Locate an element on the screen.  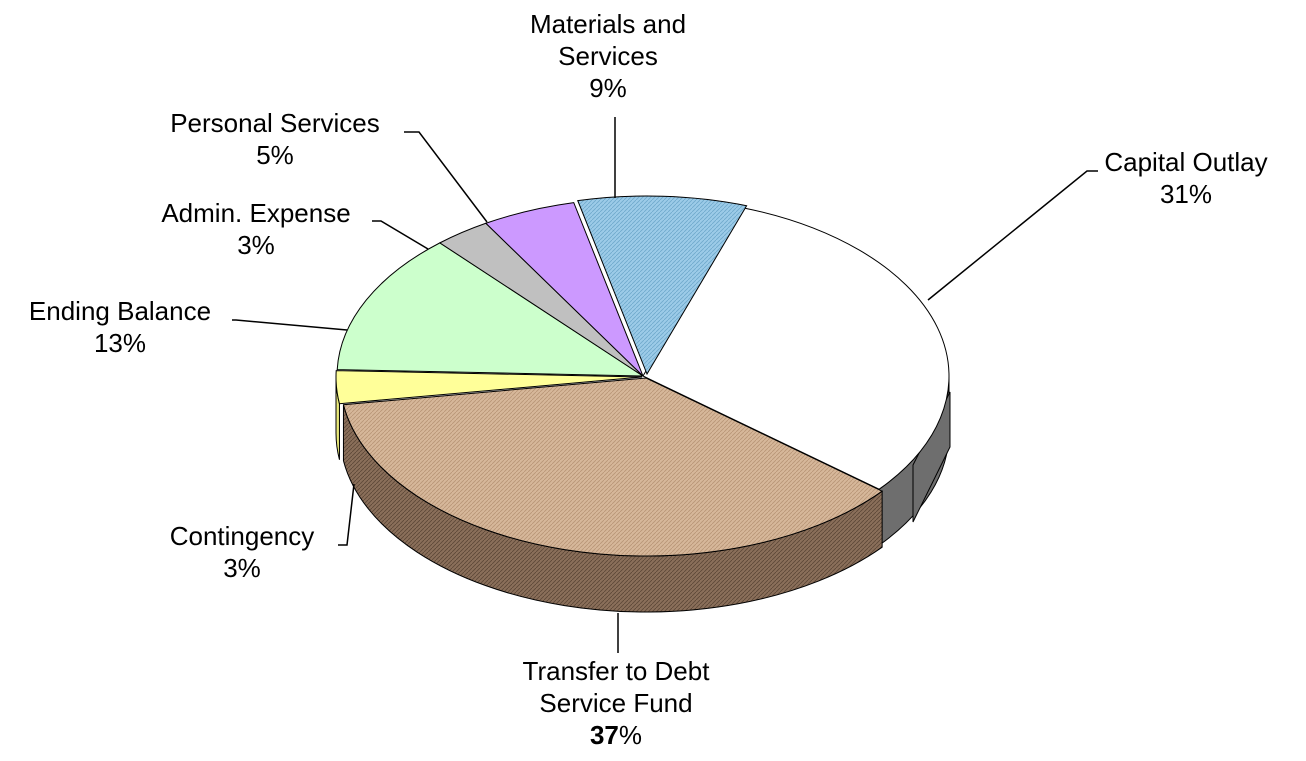
leader-line-admin-expense is located at coordinates (400, 235).